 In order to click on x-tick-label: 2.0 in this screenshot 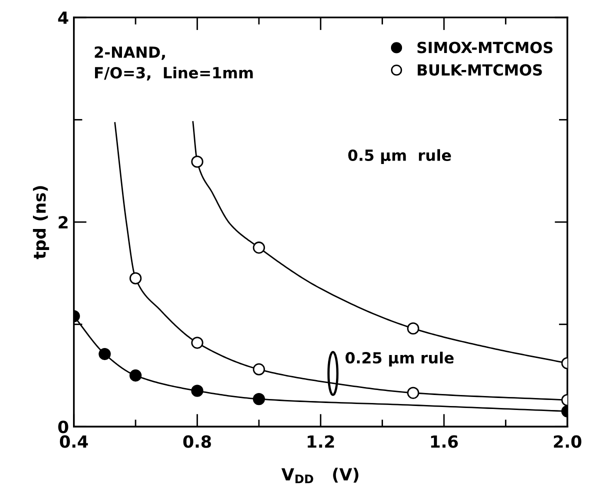, I will do `click(568, 441)`.